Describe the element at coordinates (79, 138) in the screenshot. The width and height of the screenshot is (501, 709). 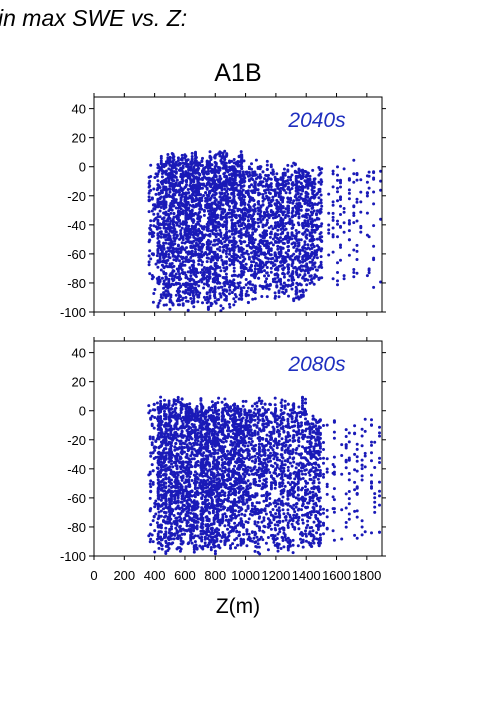
I see `y-tick-label: 20` at that location.